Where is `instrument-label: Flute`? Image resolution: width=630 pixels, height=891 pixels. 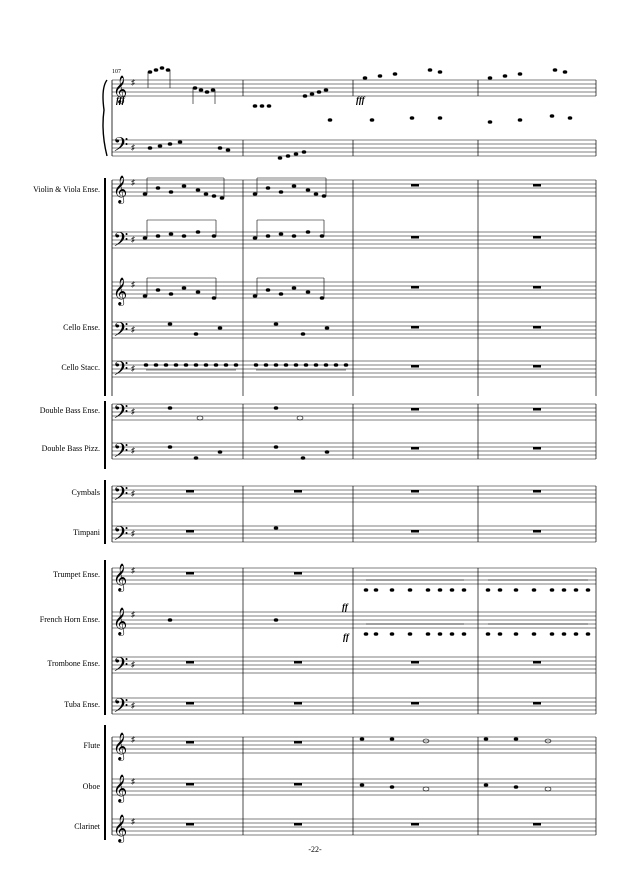
instrument-label: Flute is located at coordinates (92, 745).